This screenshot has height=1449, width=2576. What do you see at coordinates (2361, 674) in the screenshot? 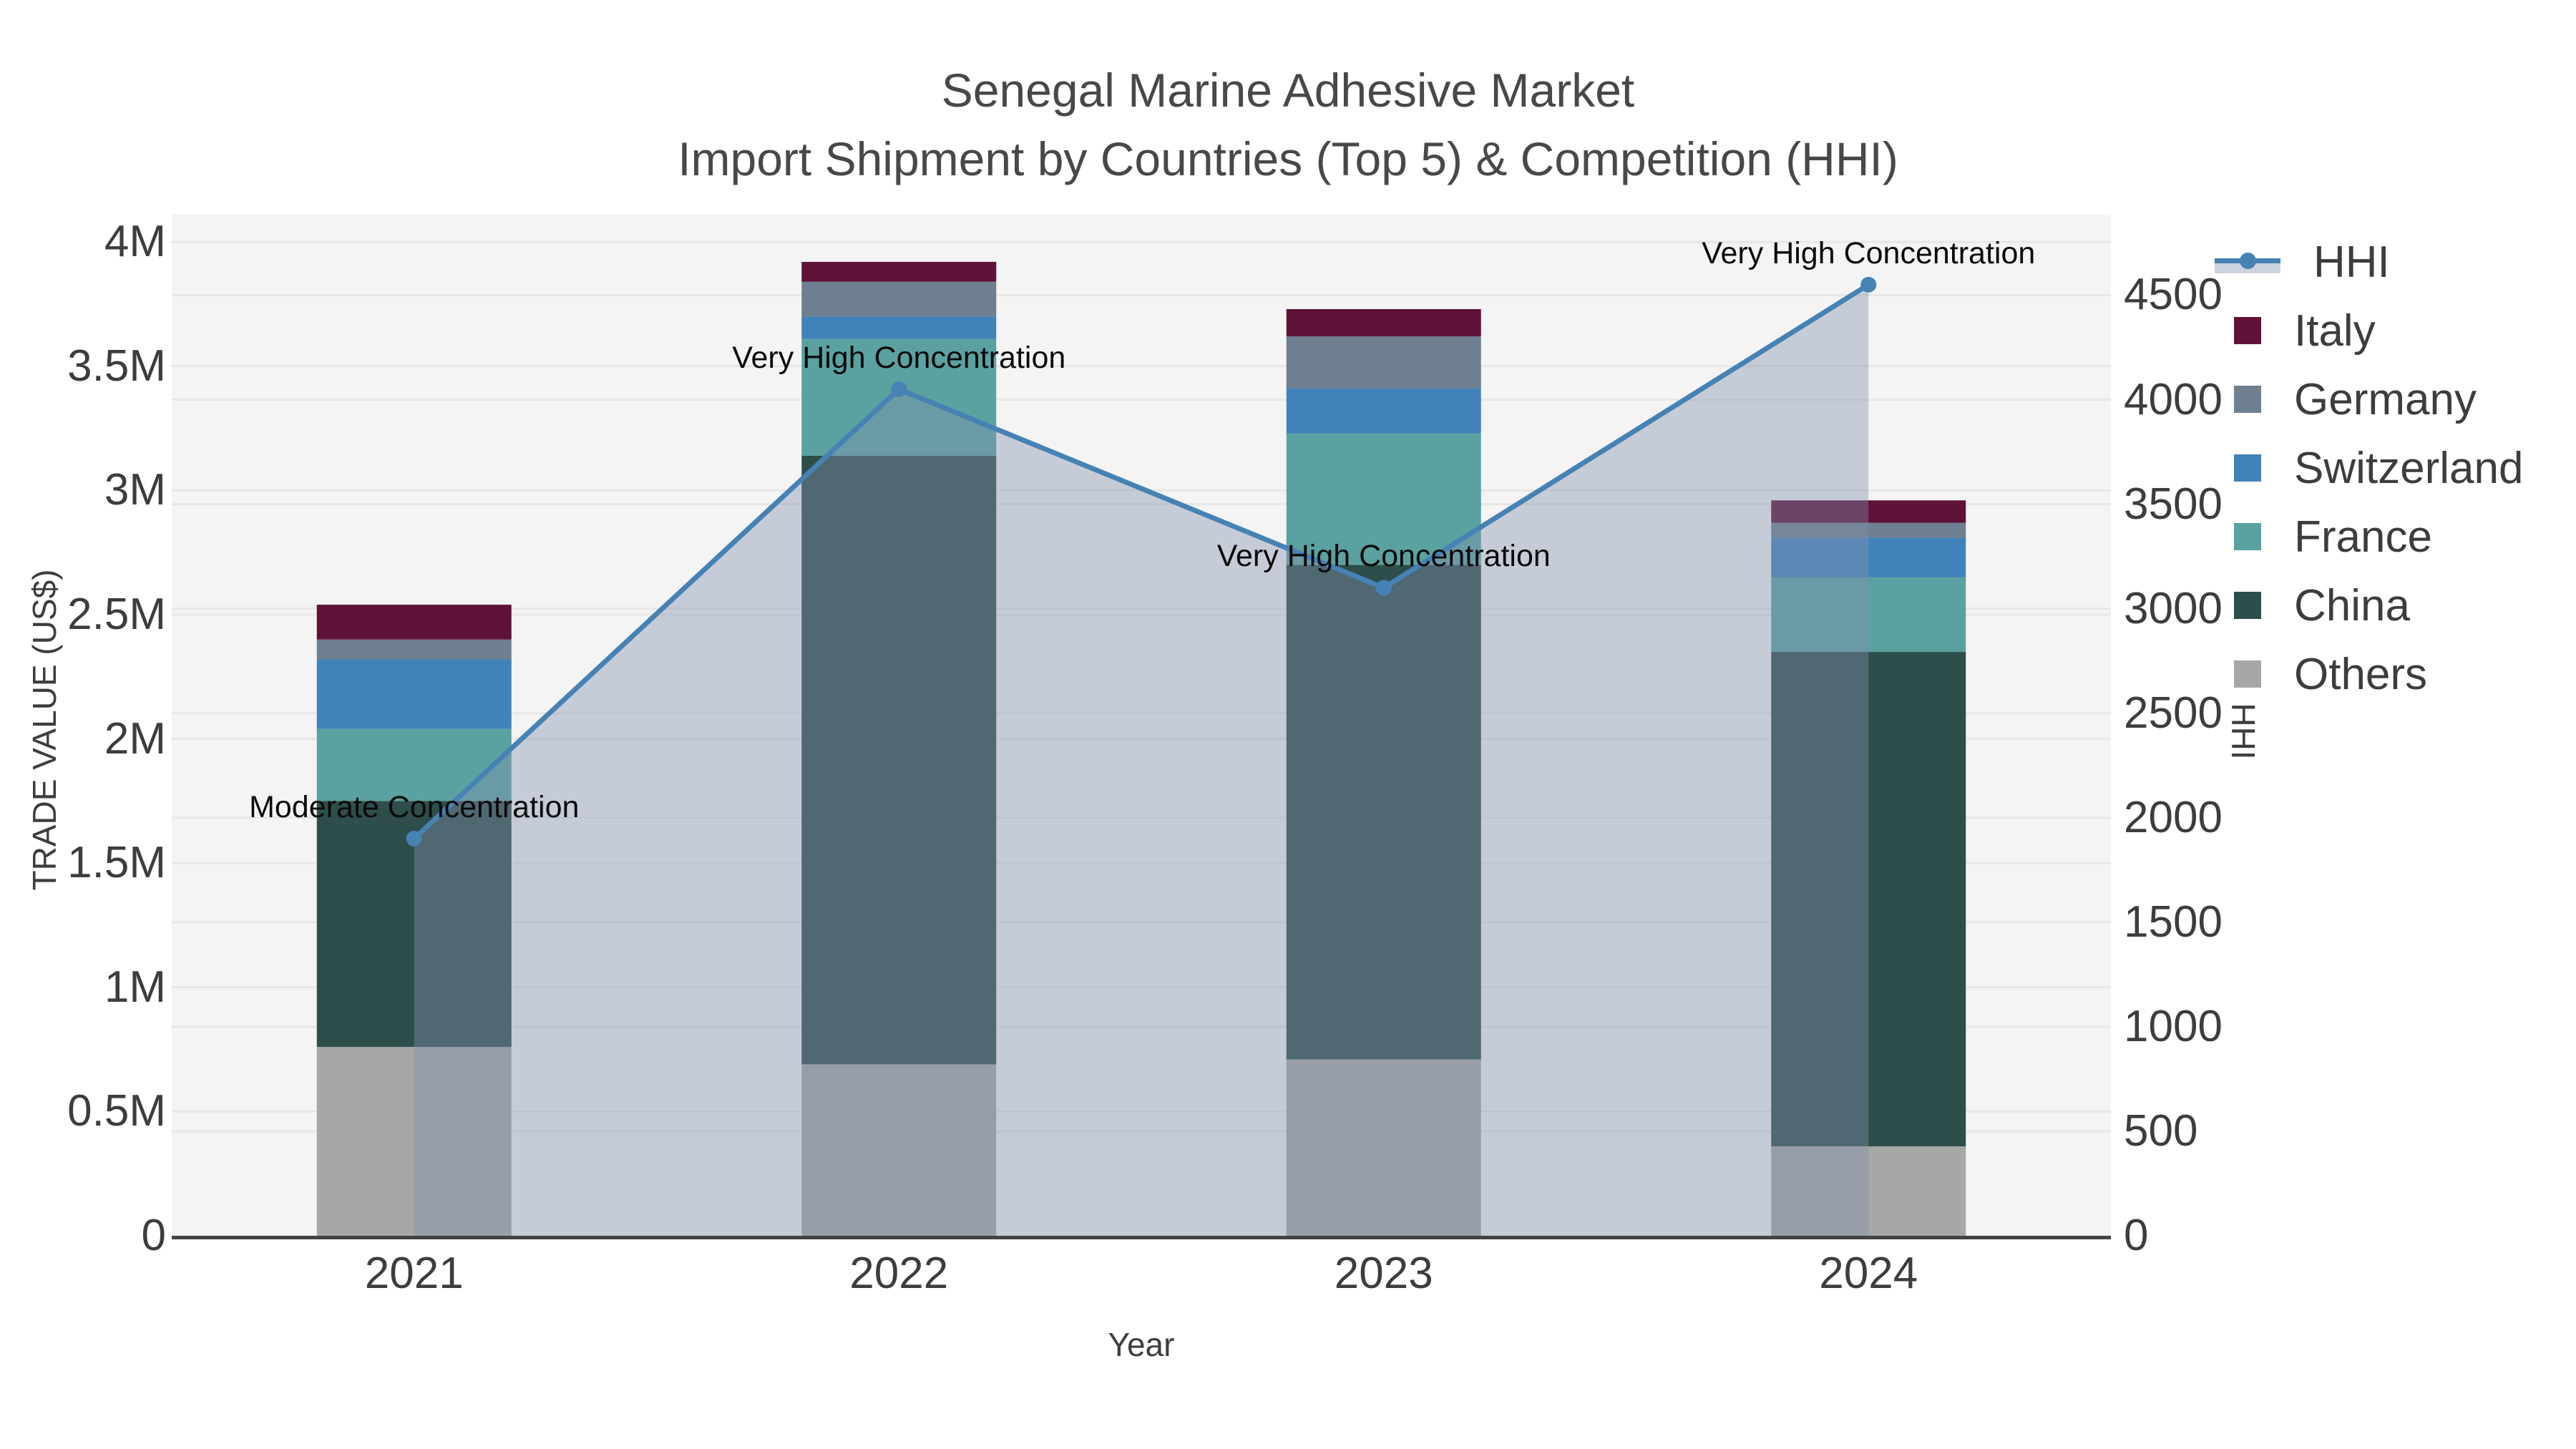
I see `legend-label-others: Others` at bounding box center [2361, 674].